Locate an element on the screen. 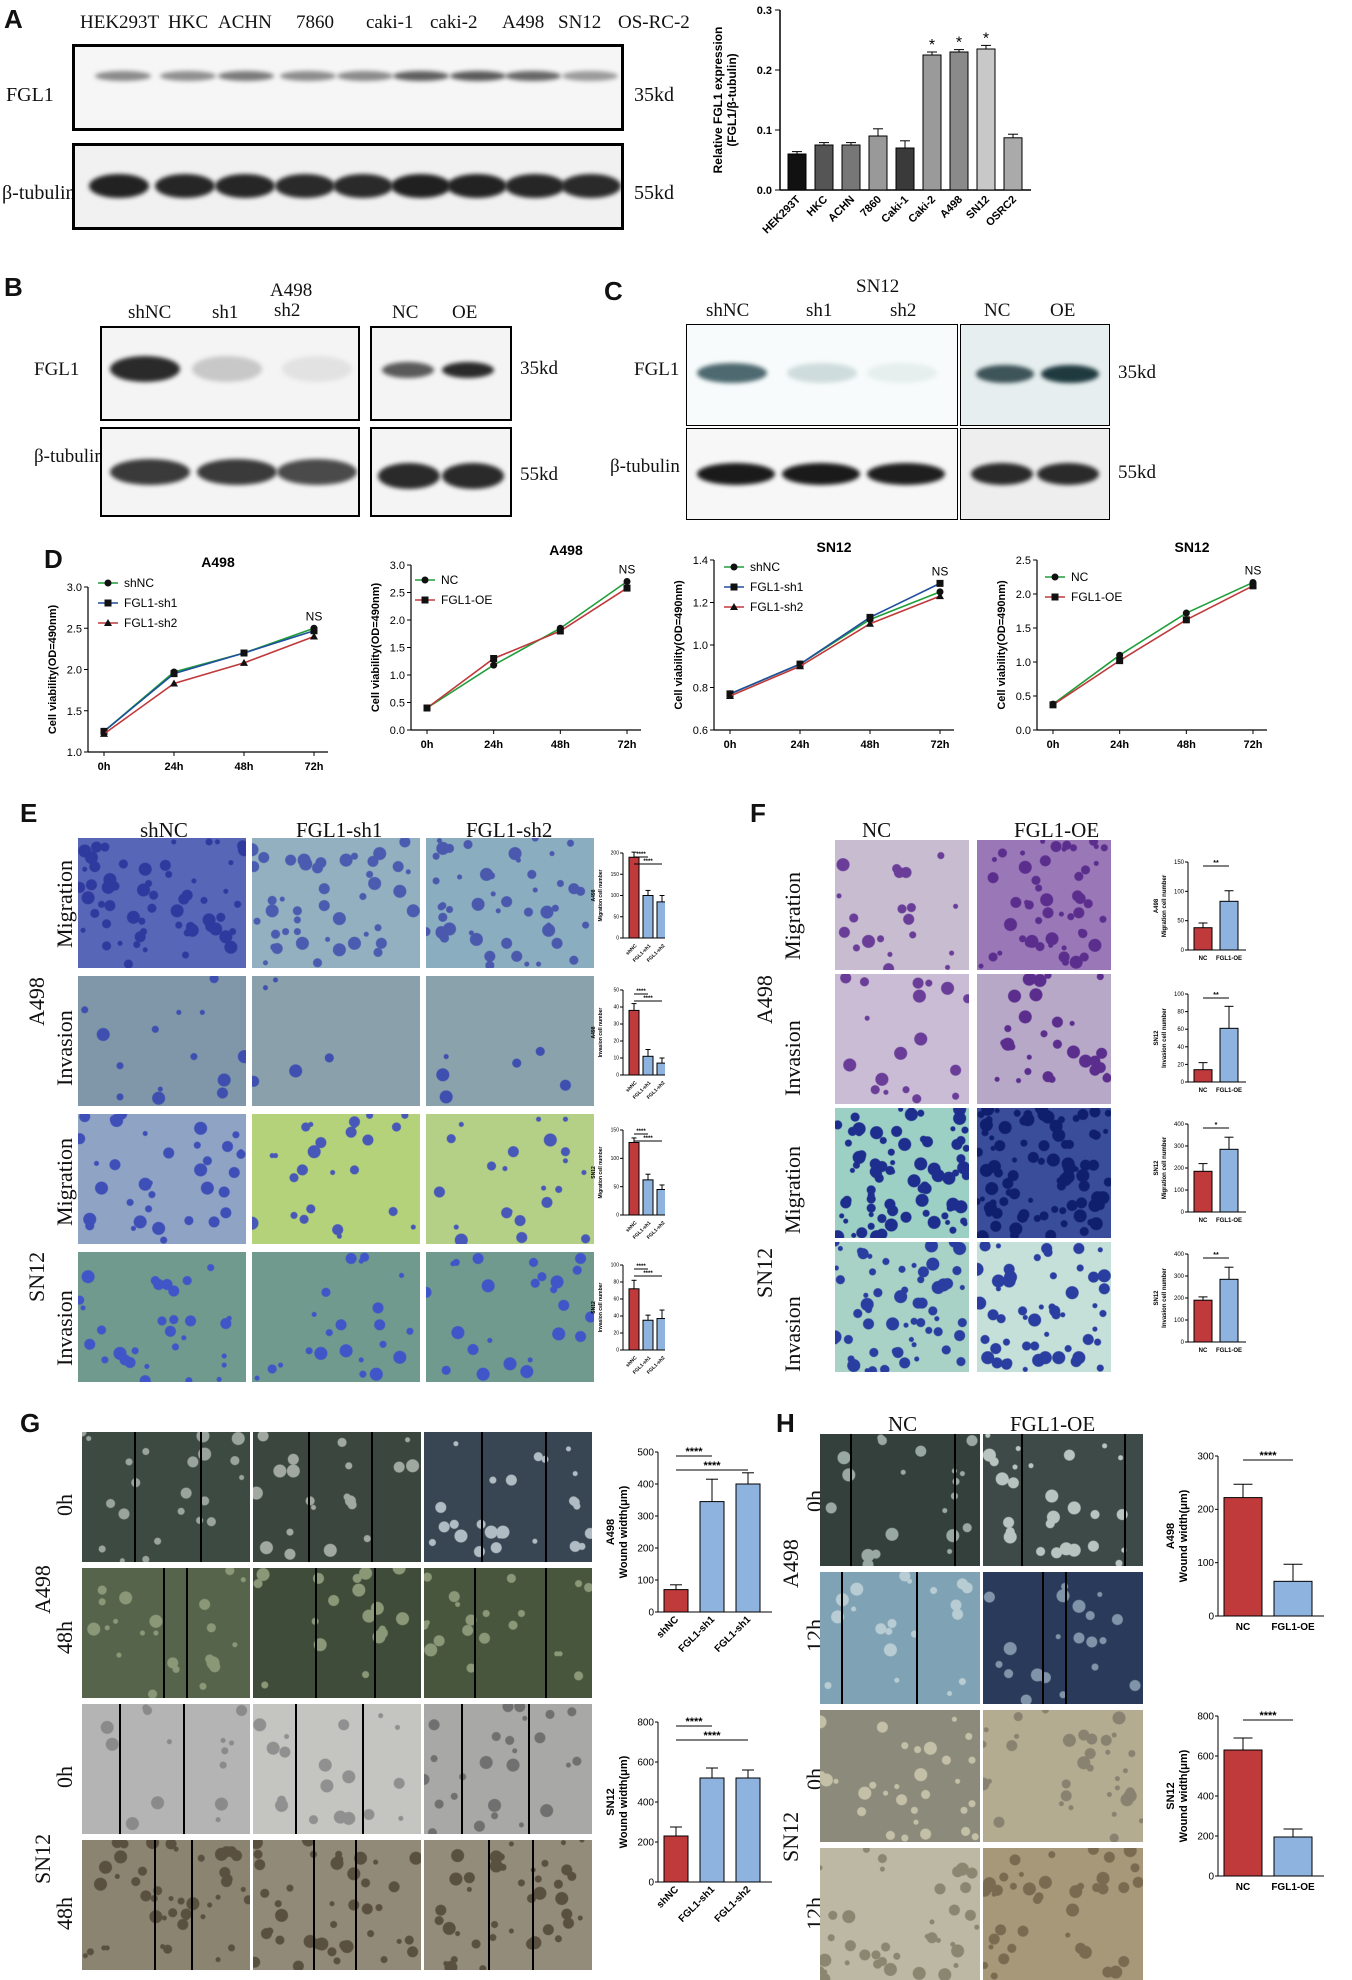  legend-label: FGL1-sh2 is located at coordinates (151, 623).